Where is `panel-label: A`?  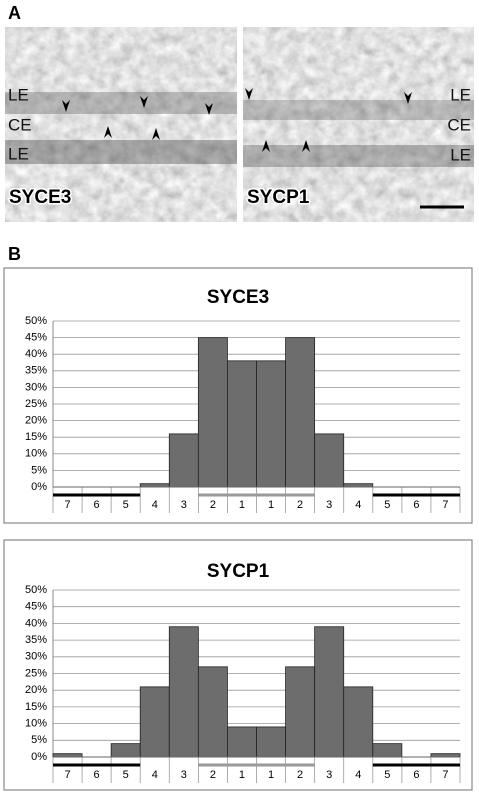 panel-label: A is located at coordinates (14, 13).